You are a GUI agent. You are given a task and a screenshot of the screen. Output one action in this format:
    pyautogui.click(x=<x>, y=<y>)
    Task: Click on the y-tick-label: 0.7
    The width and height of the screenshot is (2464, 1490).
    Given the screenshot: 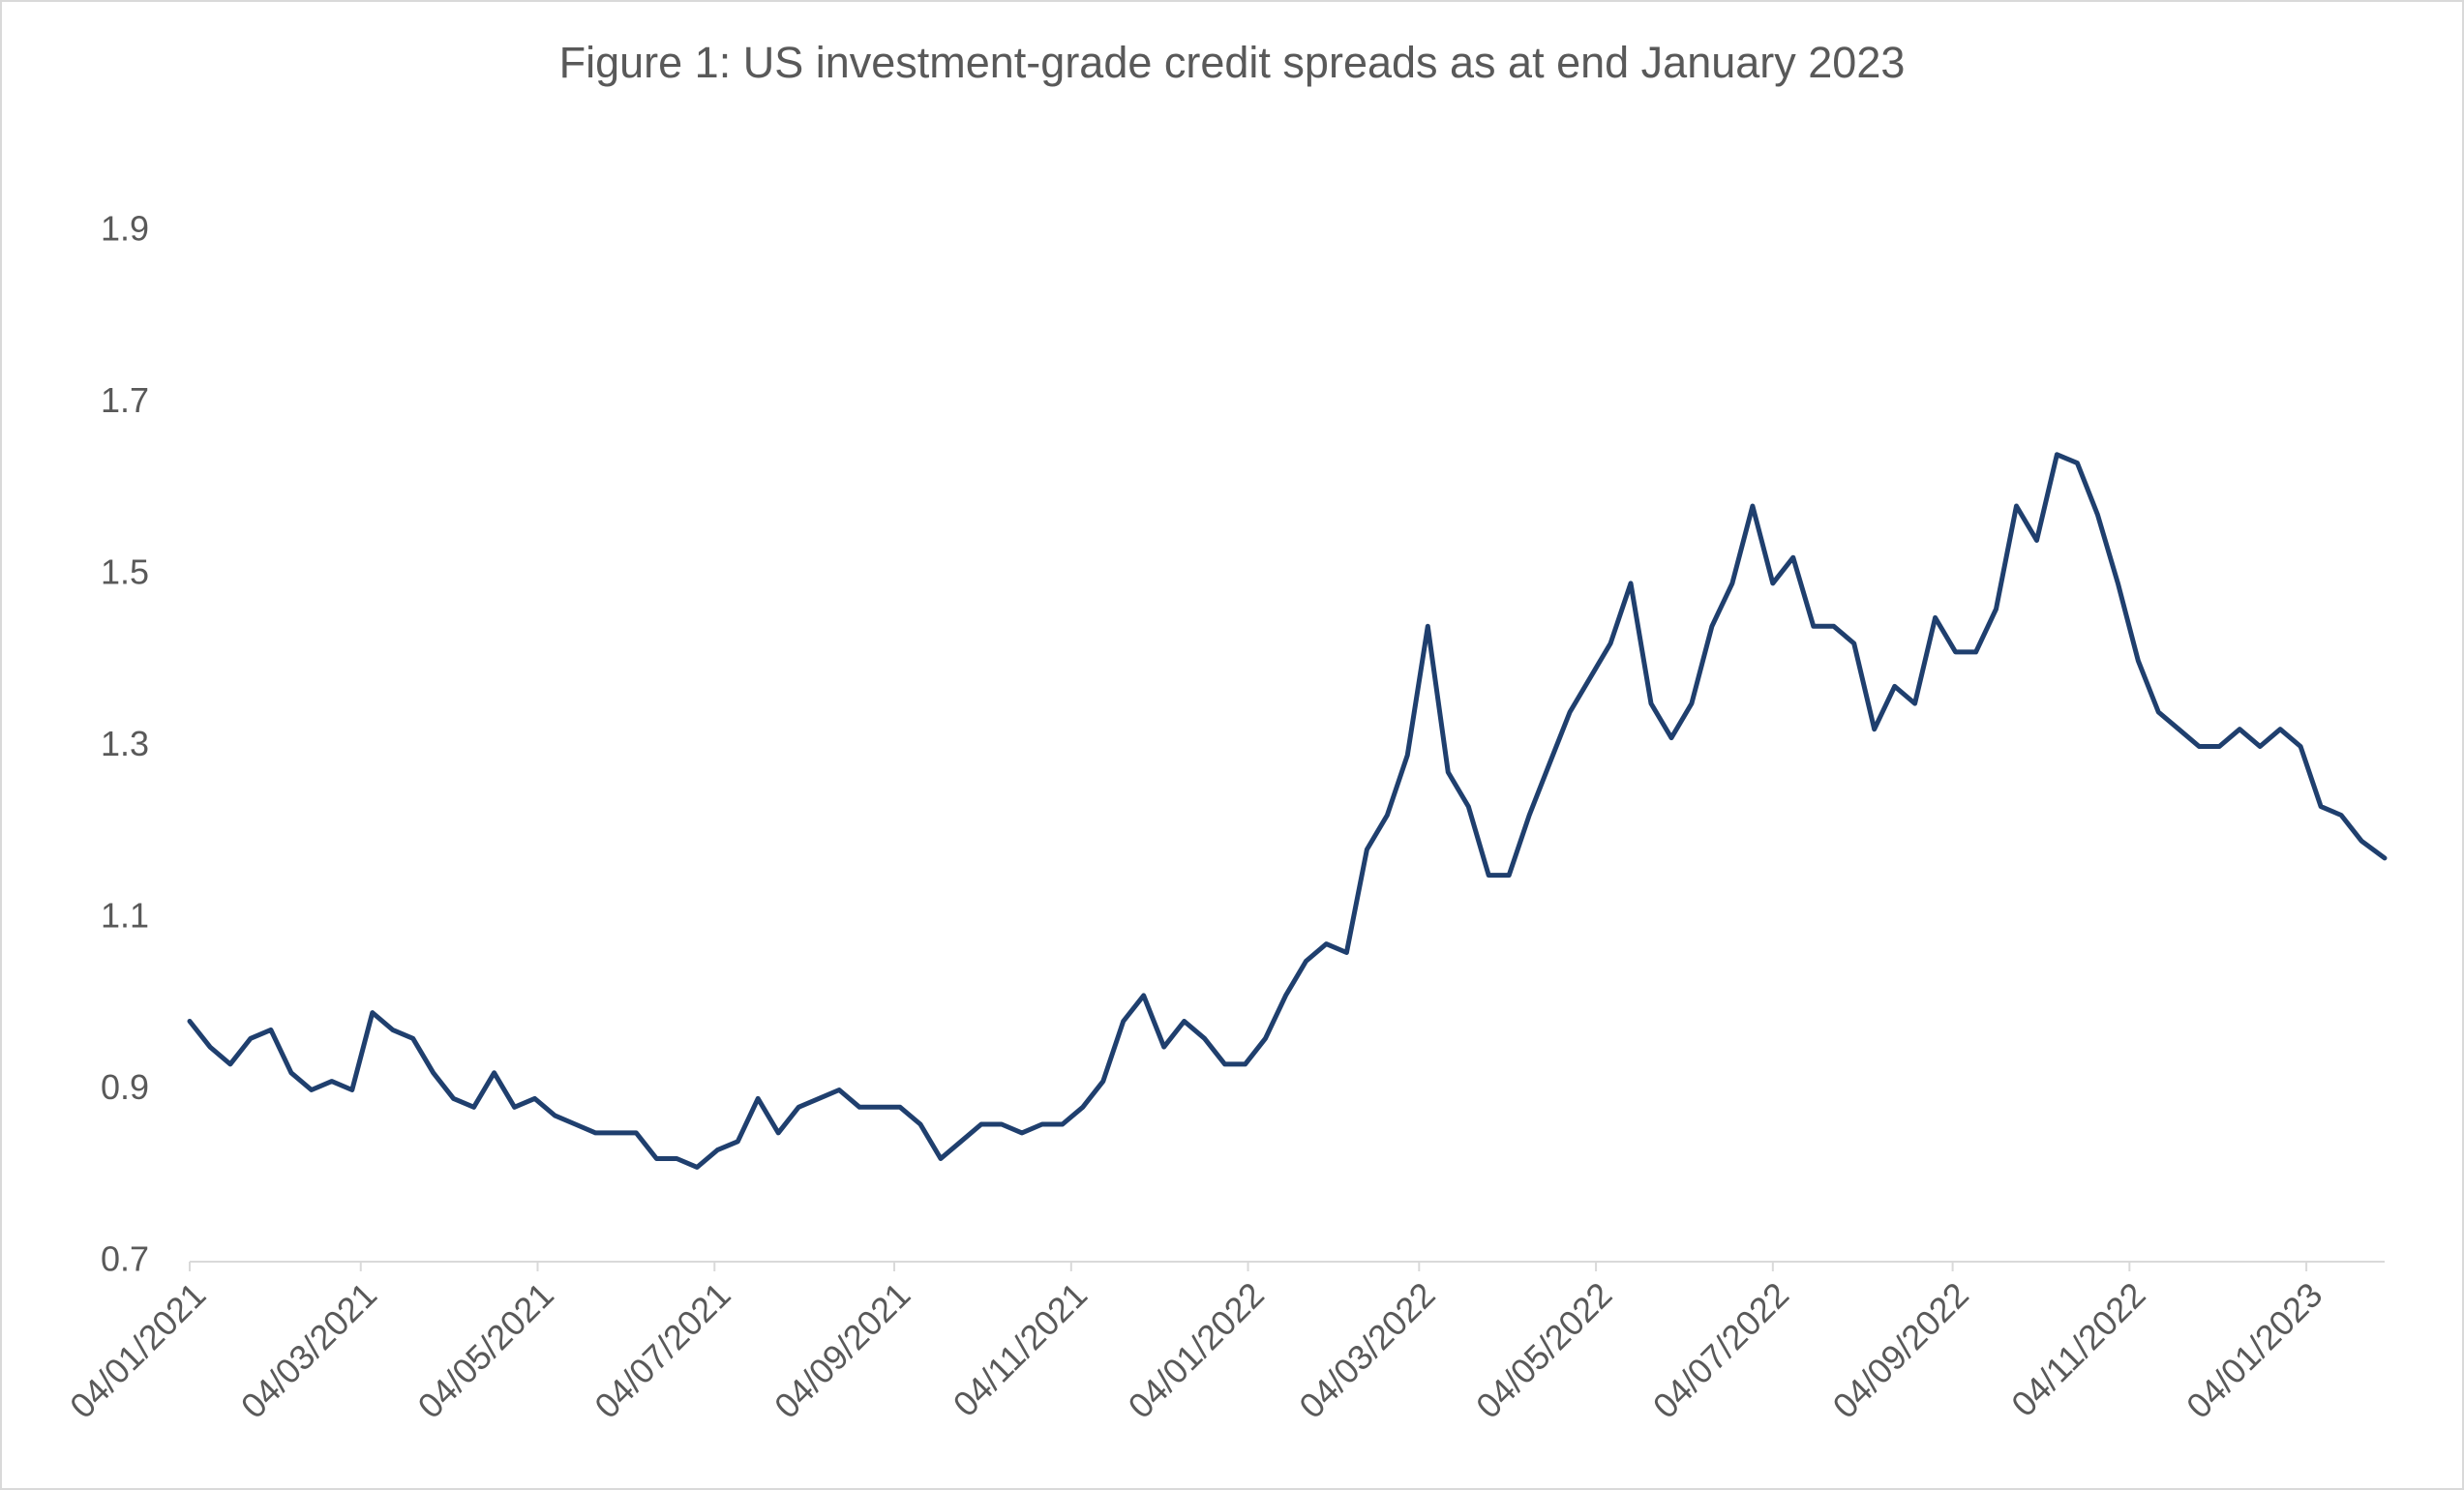 What is the action you would take?
    pyautogui.click(x=125, y=1259)
    